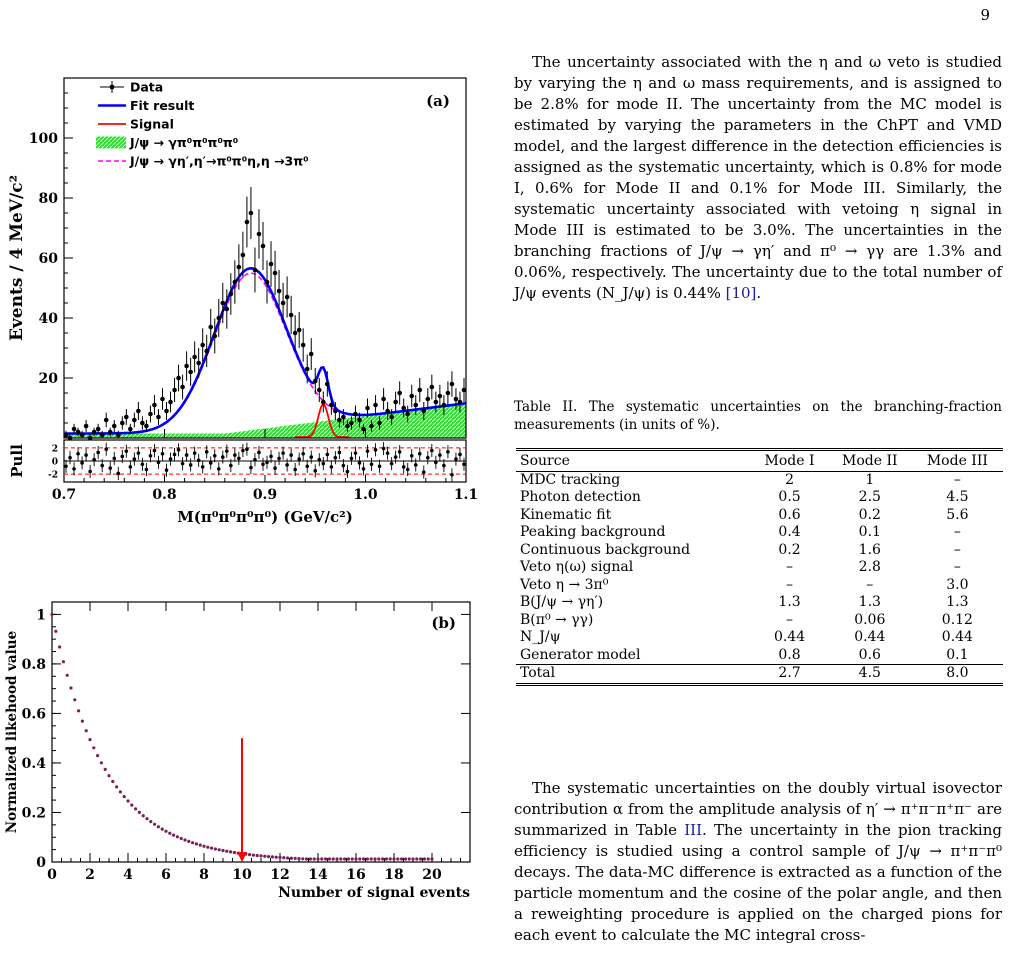 This screenshot has height=970, width=1020. I want to click on legend-label: Data, so click(146, 87).